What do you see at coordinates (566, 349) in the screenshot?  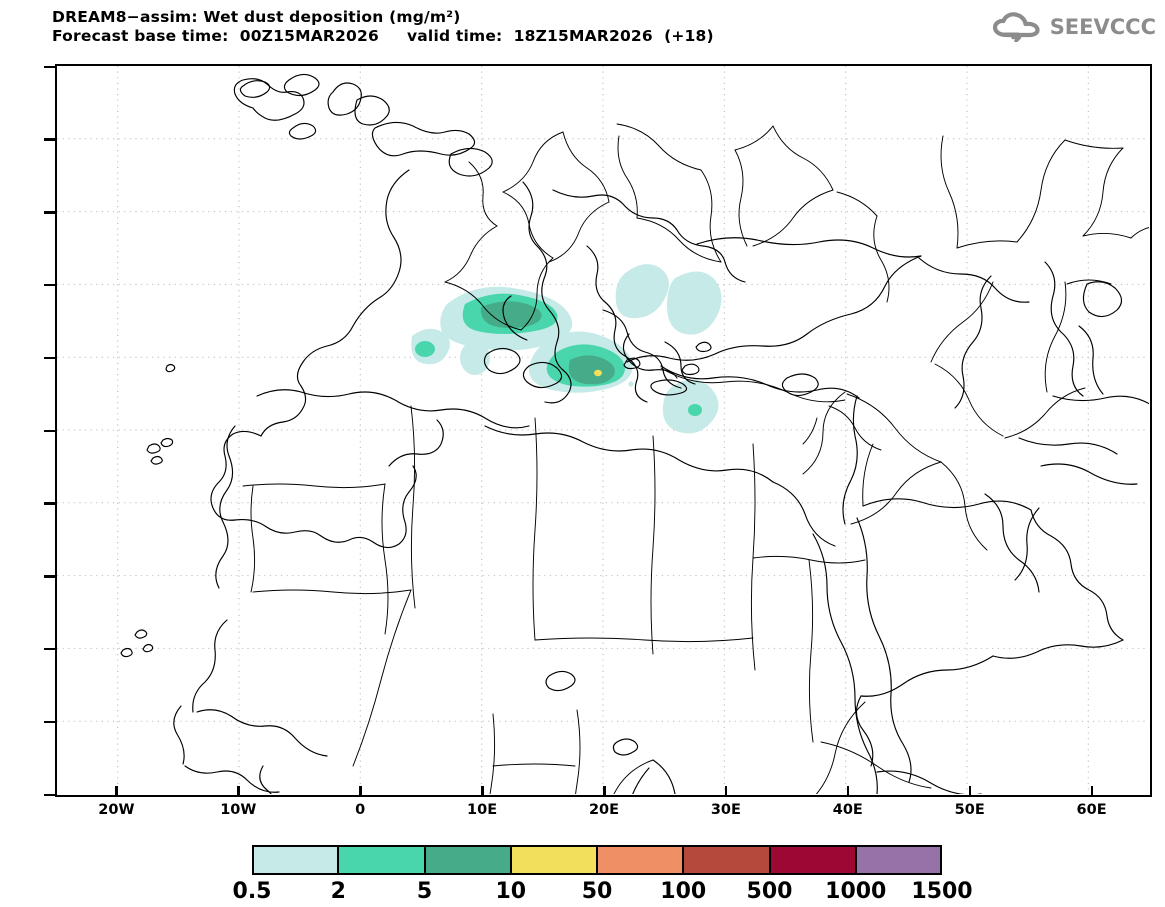 I see `dust-deposition-contours` at bounding box center [566, 349].